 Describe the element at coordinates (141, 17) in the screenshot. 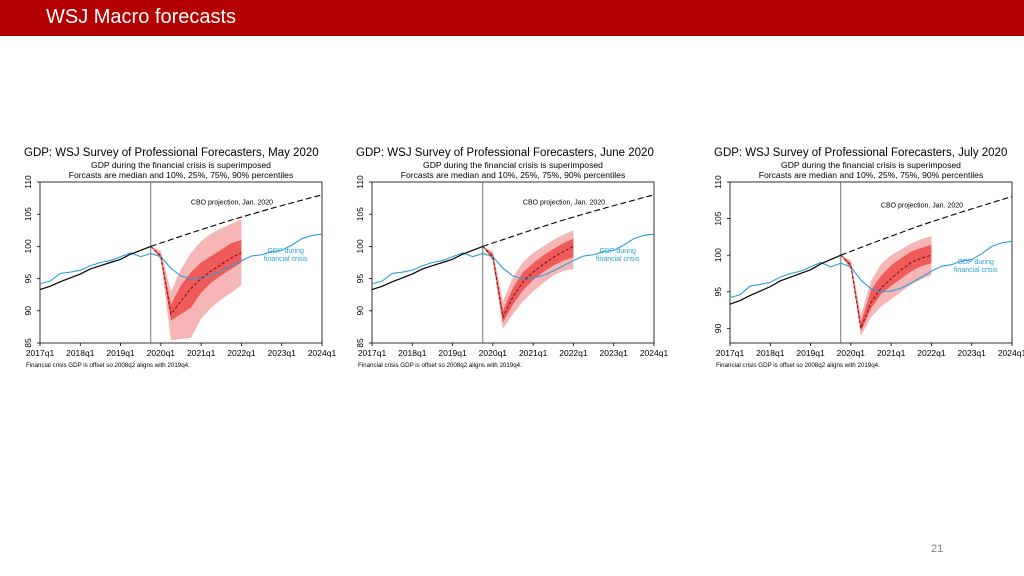

I see `slide-title: WSJ Macro forecasts` at that location.